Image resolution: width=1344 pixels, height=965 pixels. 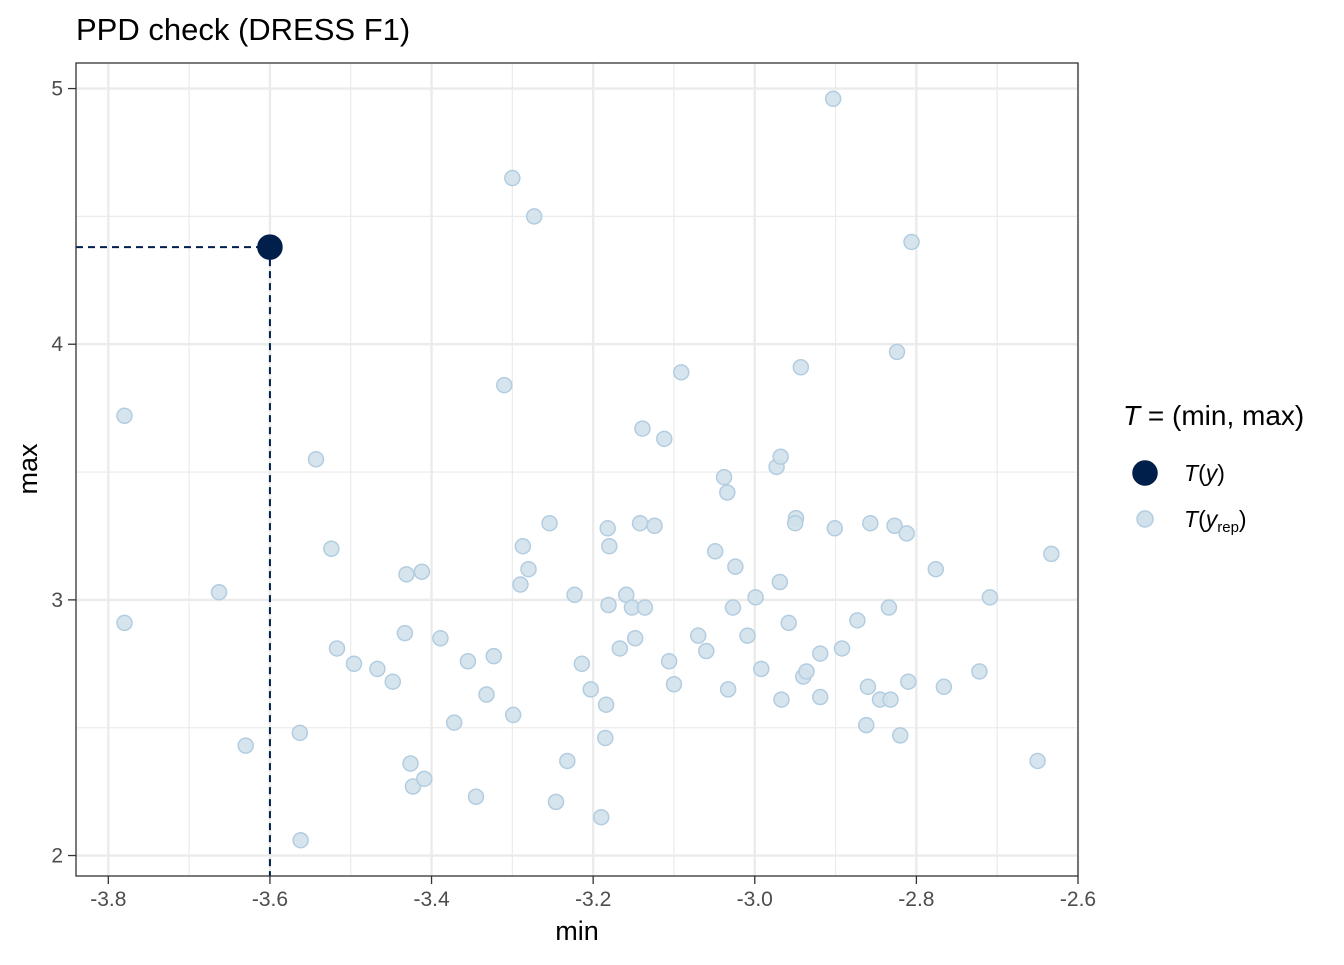 I want to click on y-tick-label: 5, so click(x=57, y=89).